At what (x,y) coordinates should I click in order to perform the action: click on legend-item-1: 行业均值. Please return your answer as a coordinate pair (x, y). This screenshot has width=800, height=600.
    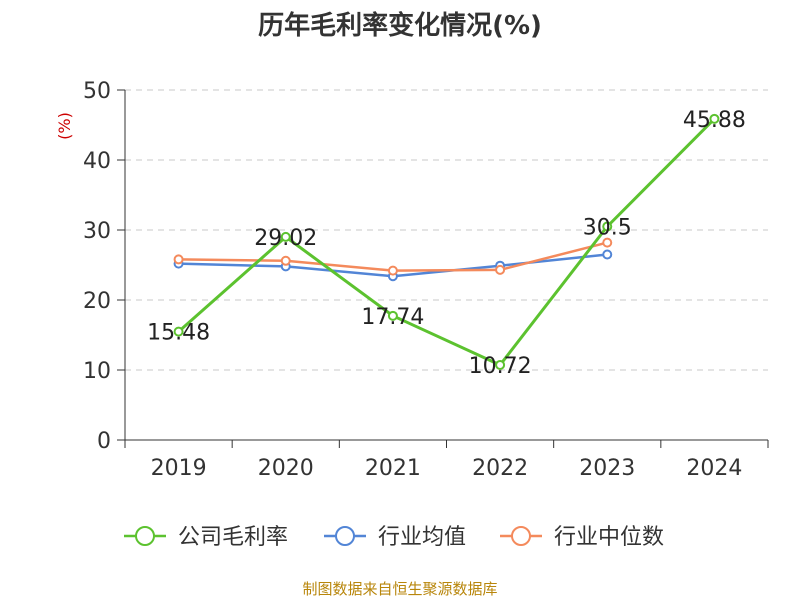
    Looking at the image, I should click on (395, 537).